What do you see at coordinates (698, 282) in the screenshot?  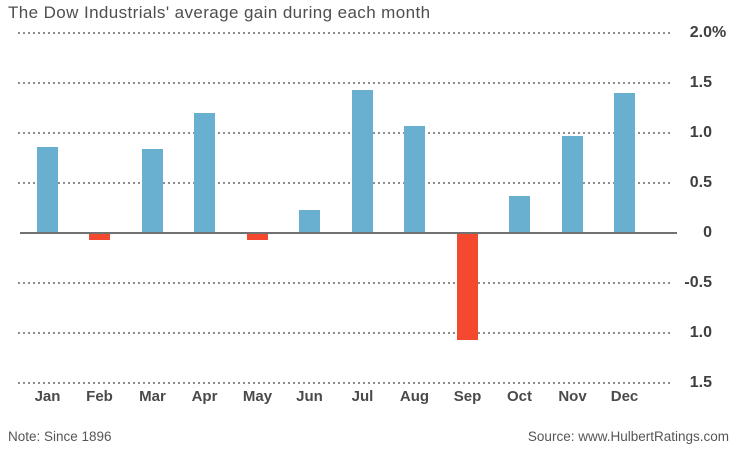 I see `y-tick-label: -0.5` at bounding box center [698, 282].